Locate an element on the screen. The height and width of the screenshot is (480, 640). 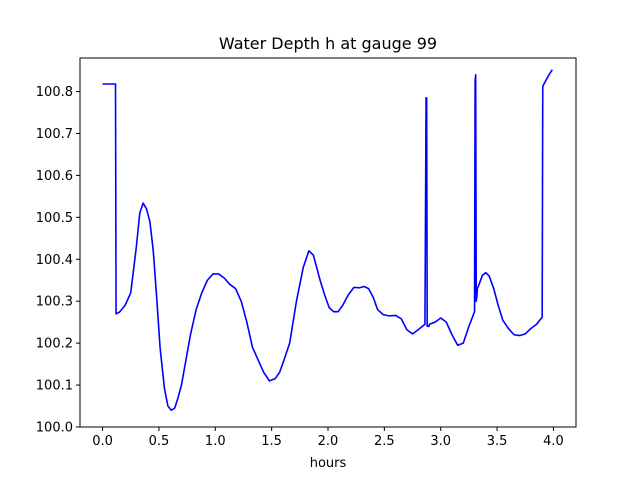
y-tick-label: 100.7 is located at coordinates (54, 134).